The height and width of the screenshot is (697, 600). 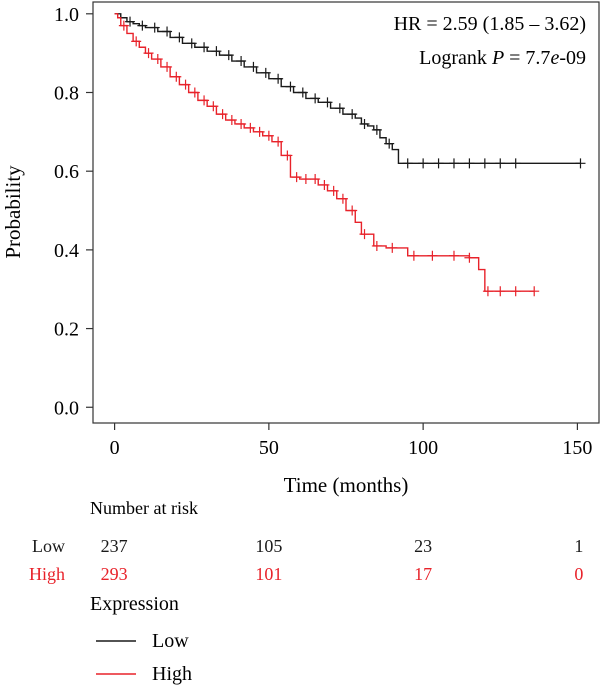 I want to click on risk-count: 0, so click(x=578, y=574).